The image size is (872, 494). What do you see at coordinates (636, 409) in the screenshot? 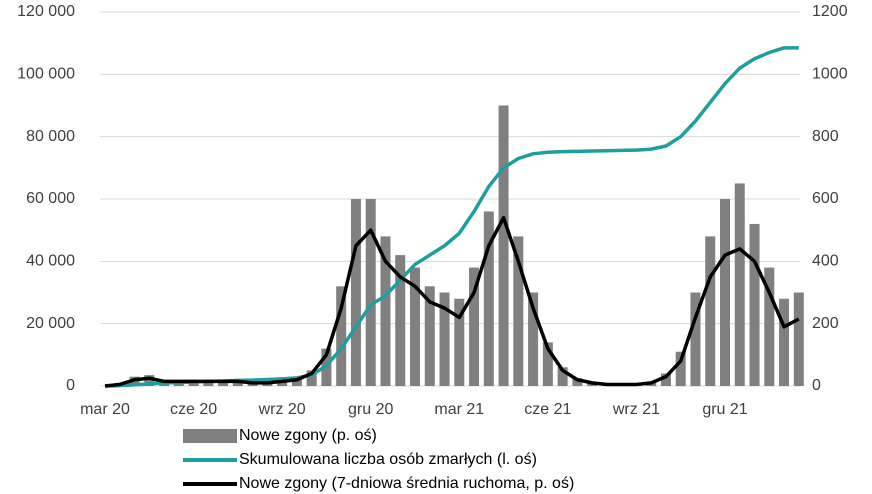
I see `x-tick-label: wrz 21` at bounding box center [636, 409].